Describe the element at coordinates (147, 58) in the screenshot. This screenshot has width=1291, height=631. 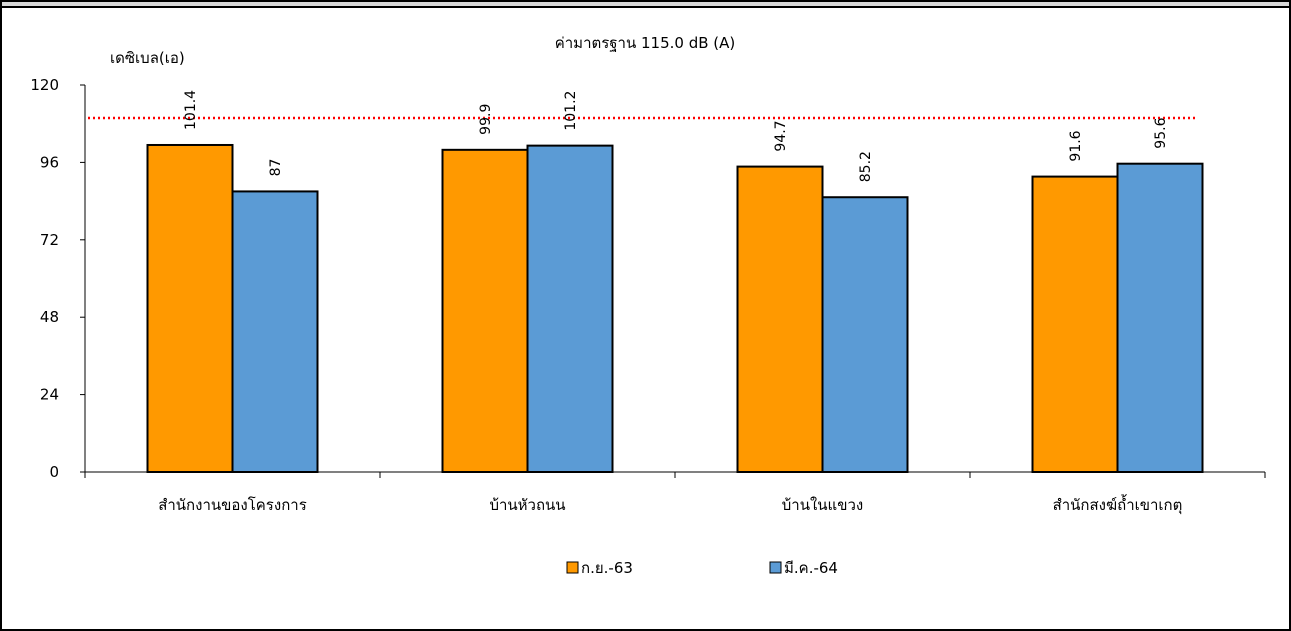
I see `y-axis-title: เดซิเบล(เอ)` at that location.